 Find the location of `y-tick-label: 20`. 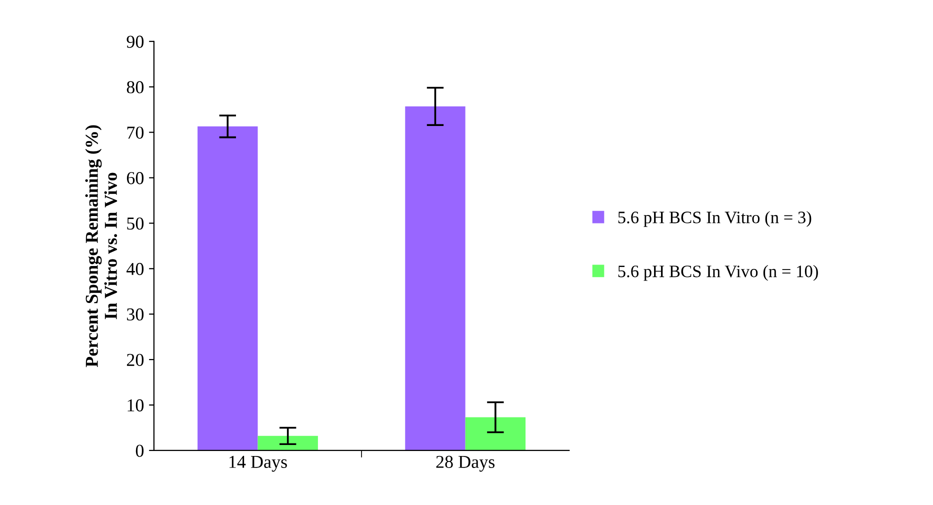

y-tick-label: 20 is located at coordinates (135, 360).